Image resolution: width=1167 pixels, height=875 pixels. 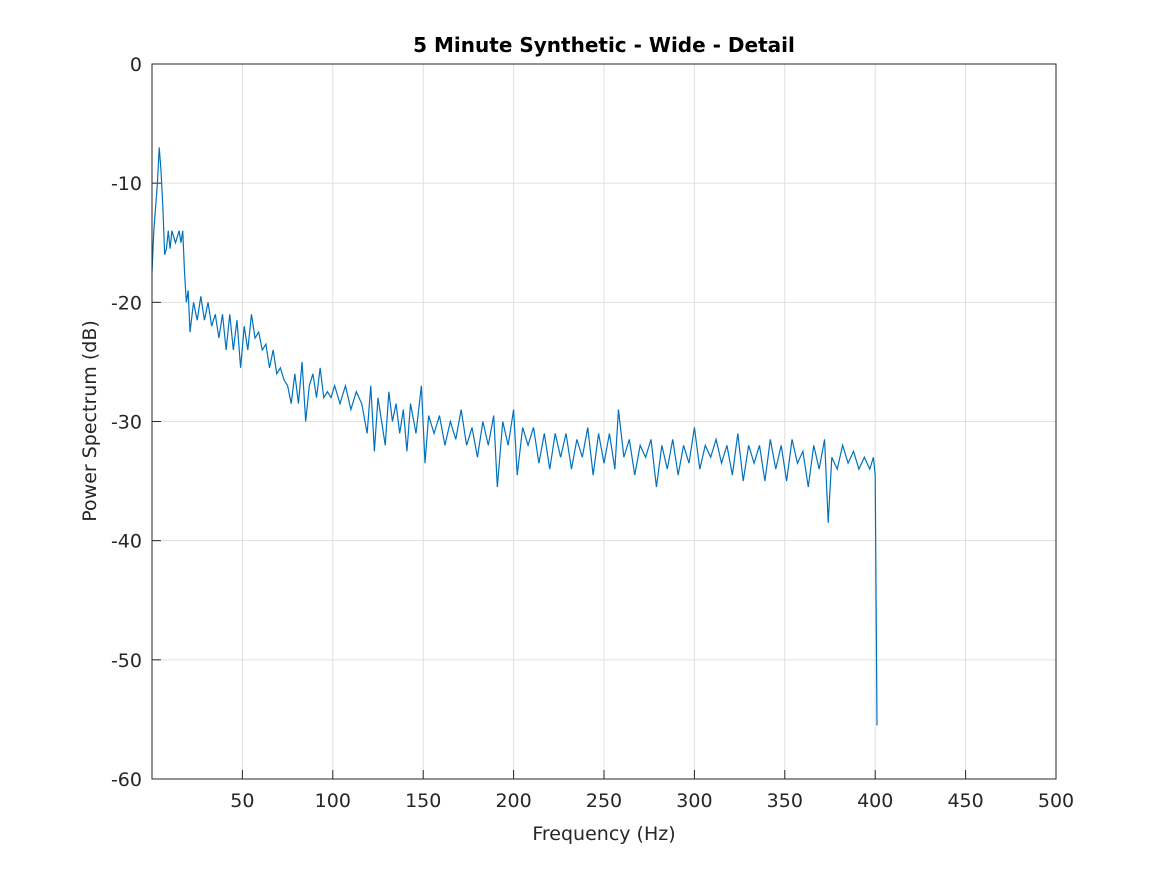 I want to click on x-tick-label: 50, so click(x=242, y=801).